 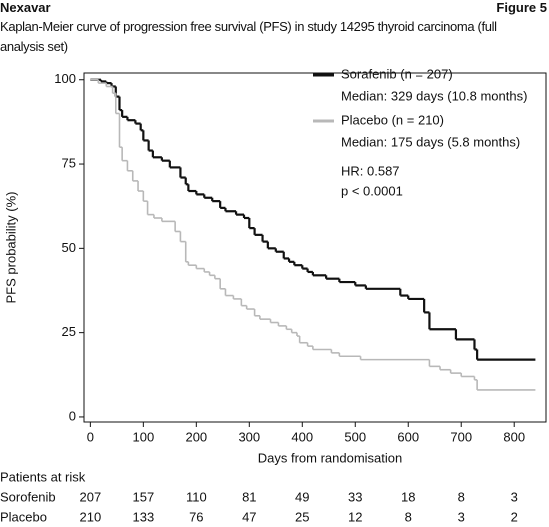 I want to click on x-tick-label: 400, so click(x=302, y=436).